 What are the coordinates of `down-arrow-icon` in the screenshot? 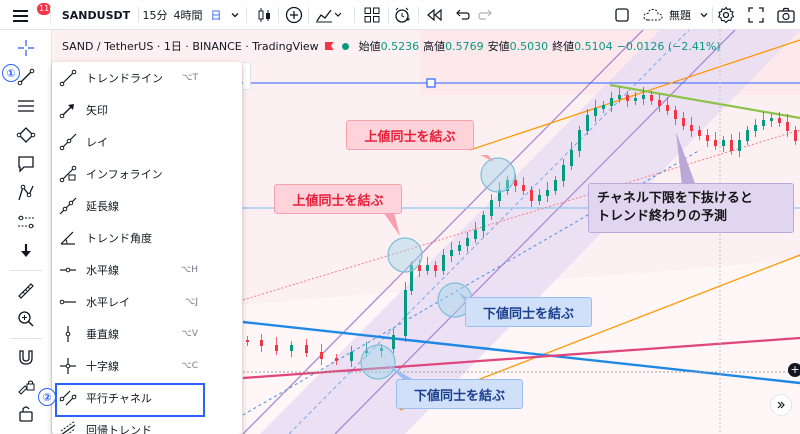 It's located at (26, 251).